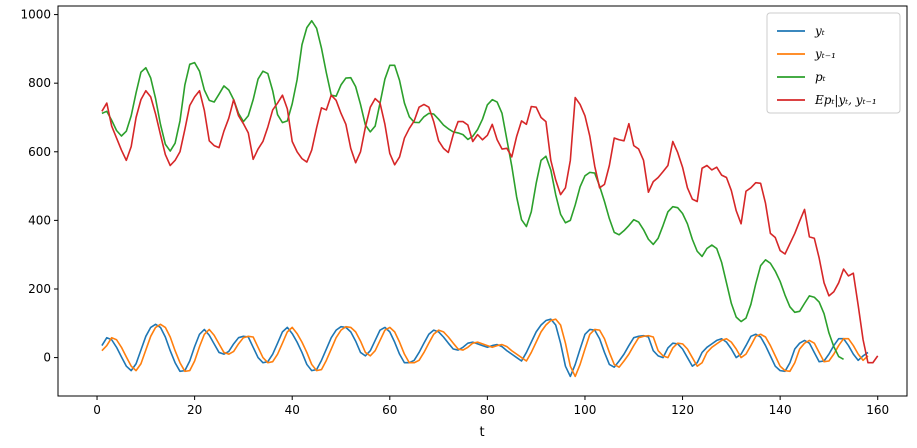 This screenshot has width=917, height=448. I want to click on x-tick-label: 140, so click(780, 410).